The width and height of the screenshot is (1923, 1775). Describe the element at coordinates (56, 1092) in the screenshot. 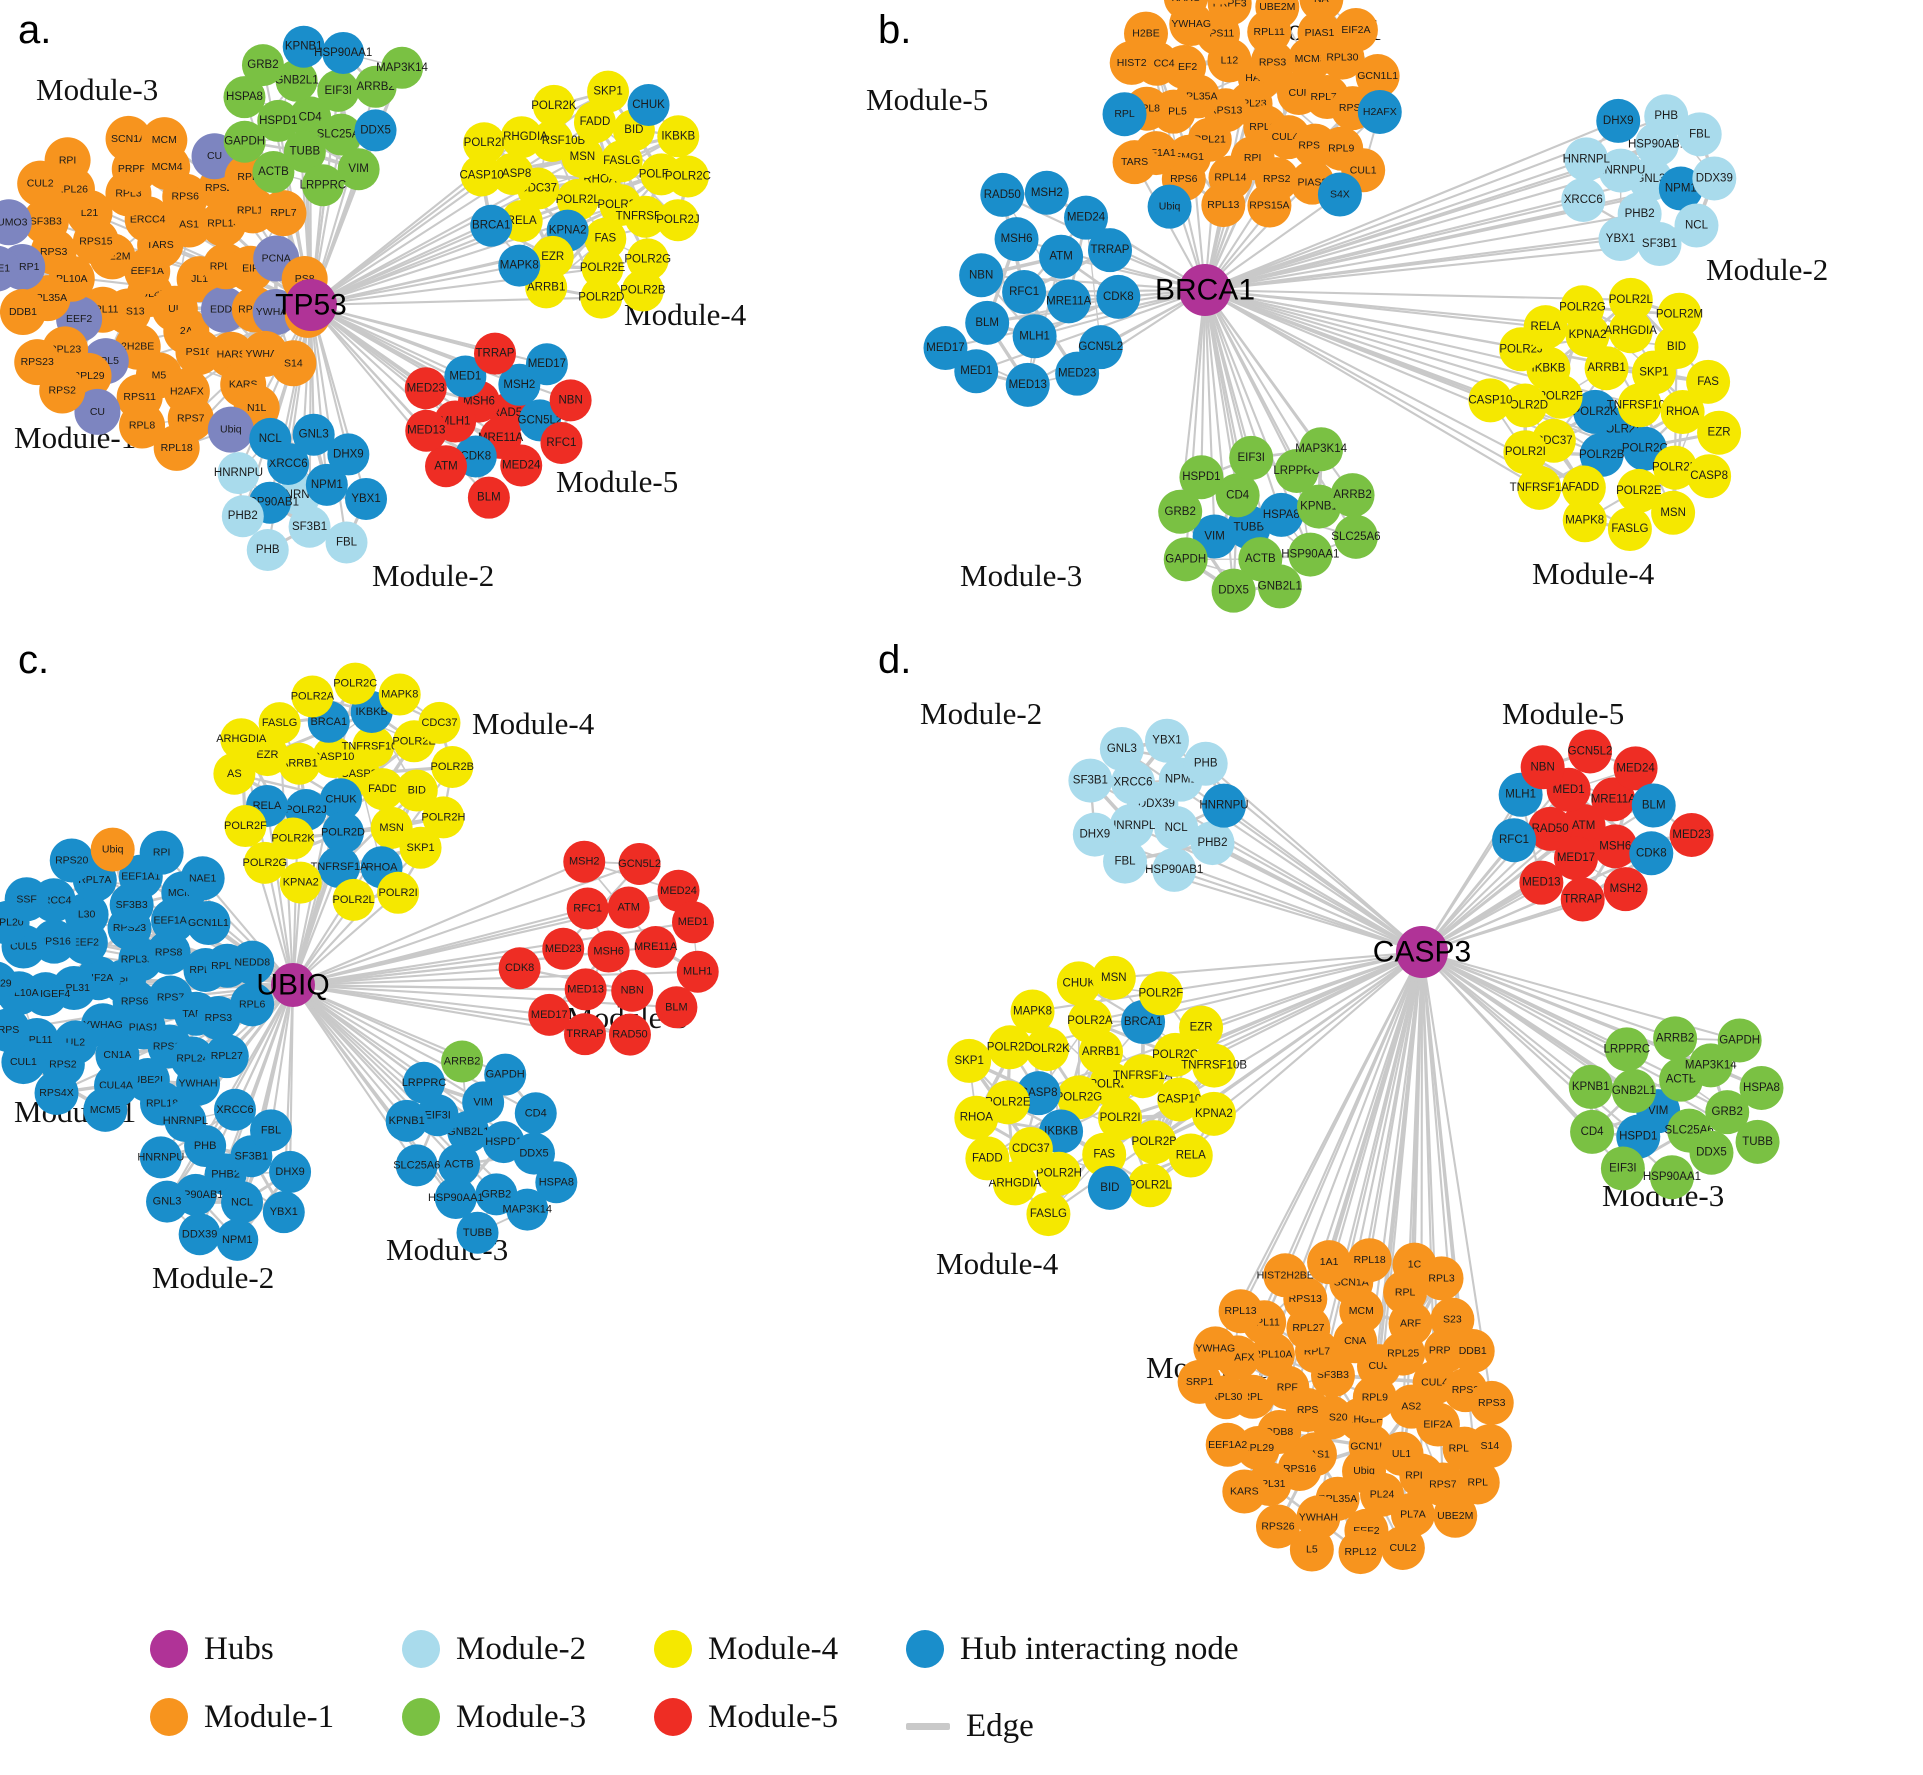

I see `network-node: RPS4X` at that location.